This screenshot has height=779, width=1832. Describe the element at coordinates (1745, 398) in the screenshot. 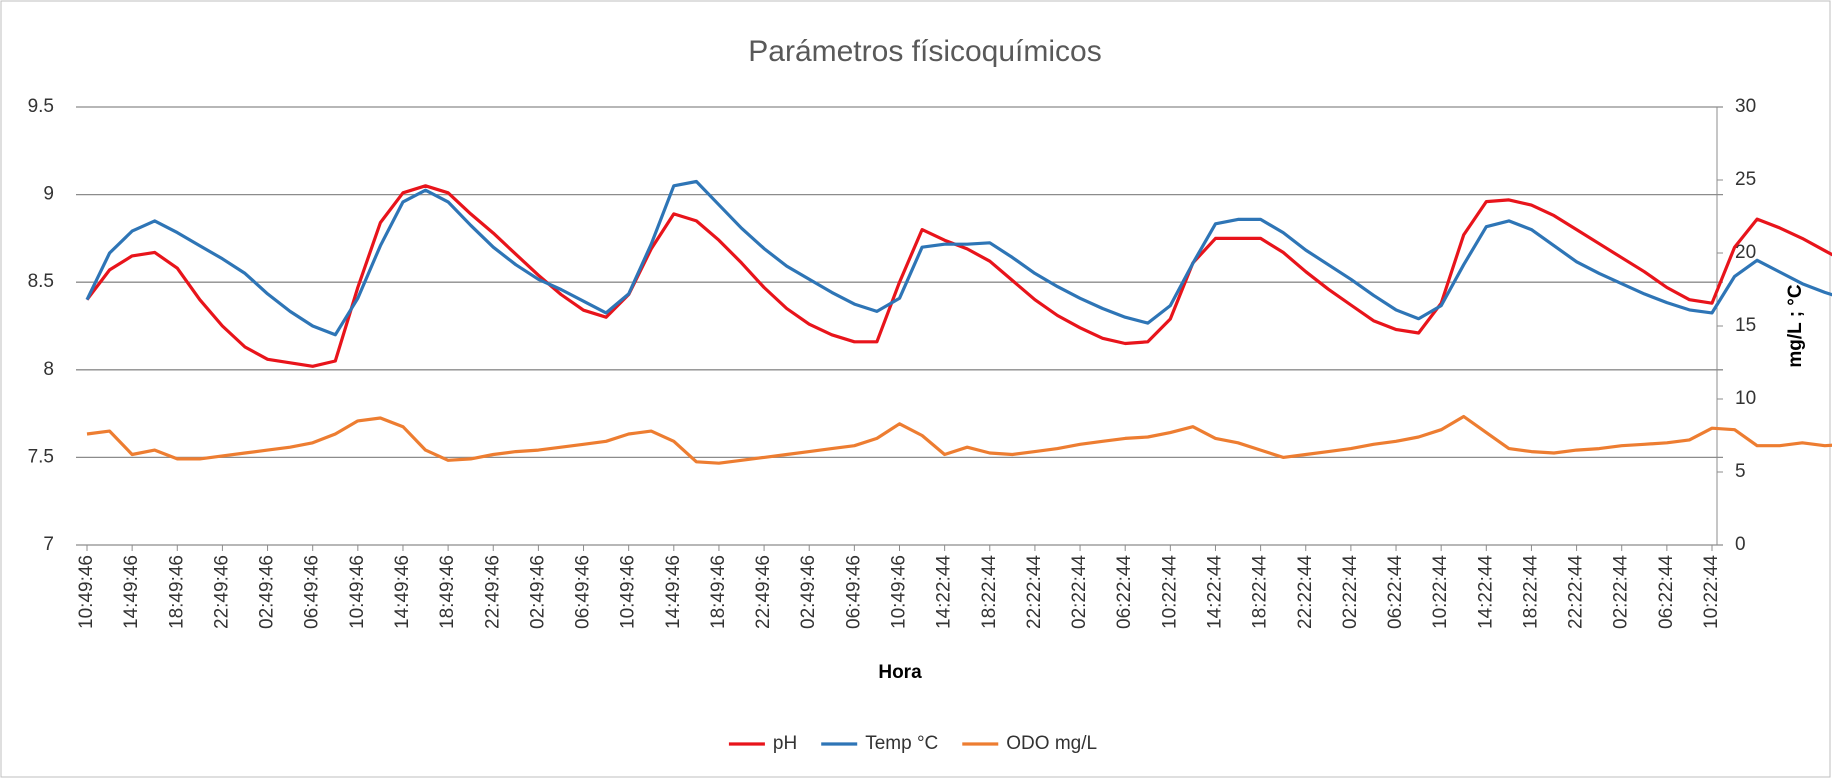

I see `y2-tick-label: 10` at that location.